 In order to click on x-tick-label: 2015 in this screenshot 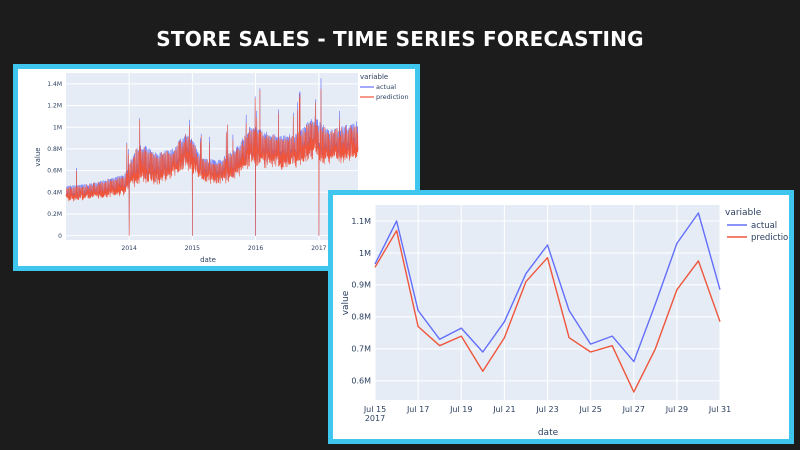, I will do `click(192, 248)`.